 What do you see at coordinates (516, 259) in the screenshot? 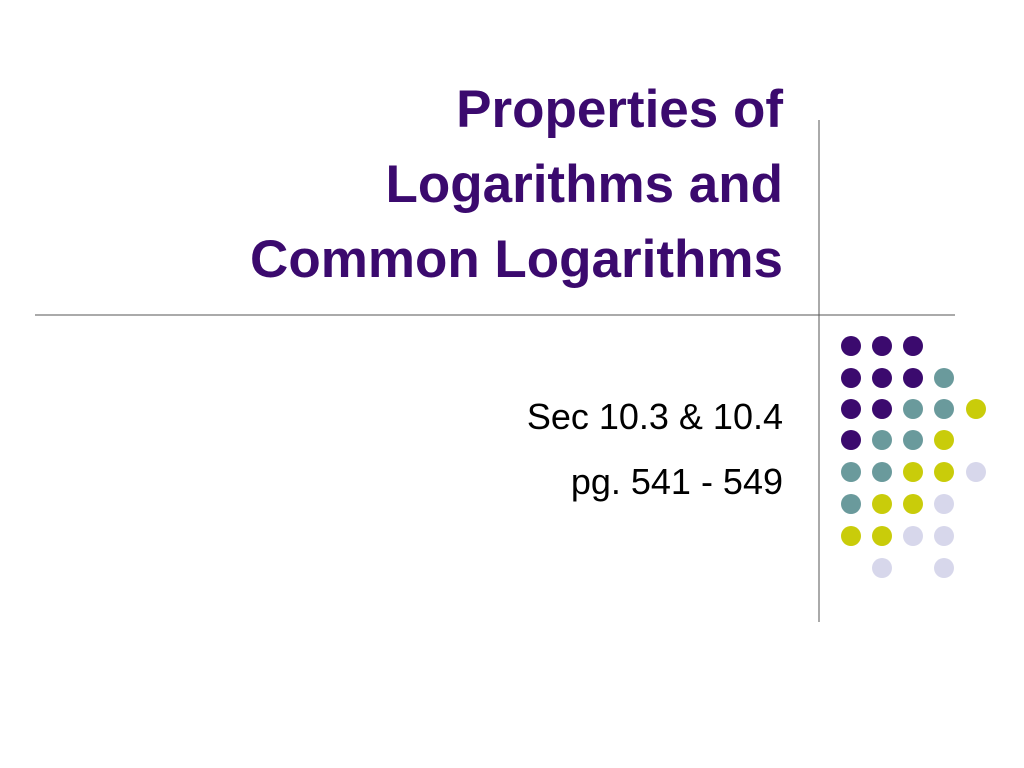
I see `title-line: Common Logarithms` at bounding box center [516, 259].